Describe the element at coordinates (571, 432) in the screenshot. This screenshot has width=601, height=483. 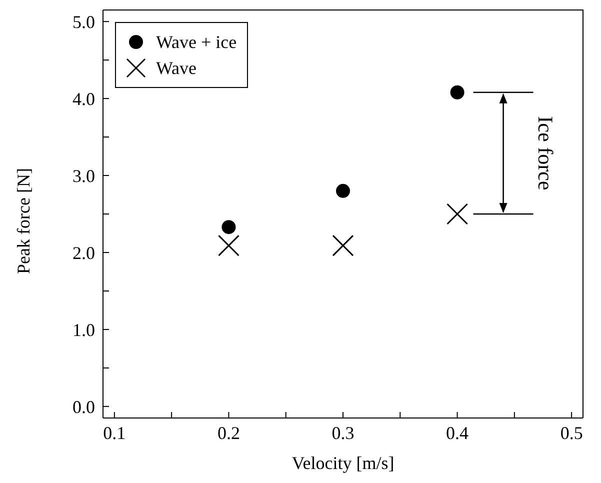
I see `x-tick-label: 0.5` at that location.